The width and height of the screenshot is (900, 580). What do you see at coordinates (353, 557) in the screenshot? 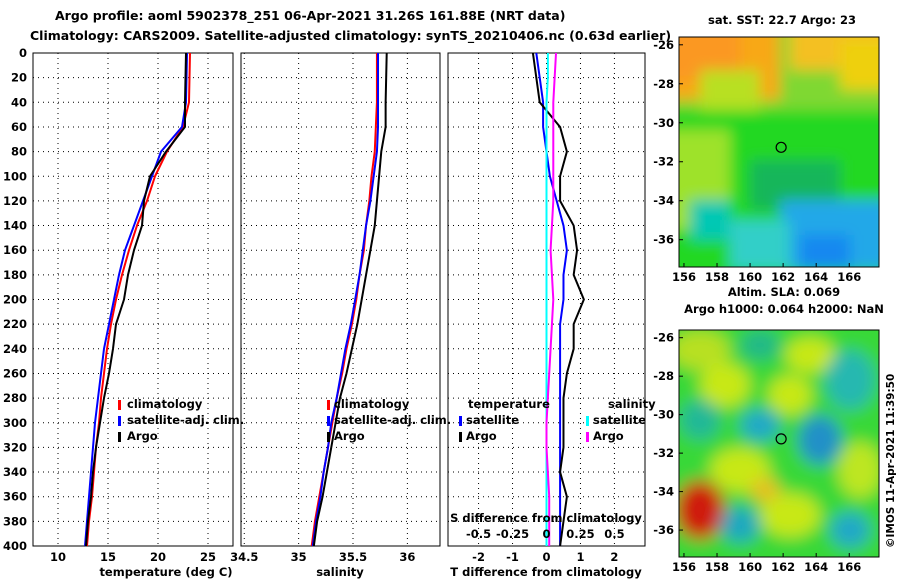
I see `x-tick-label: 35.5` at bounding box center [353, 557].